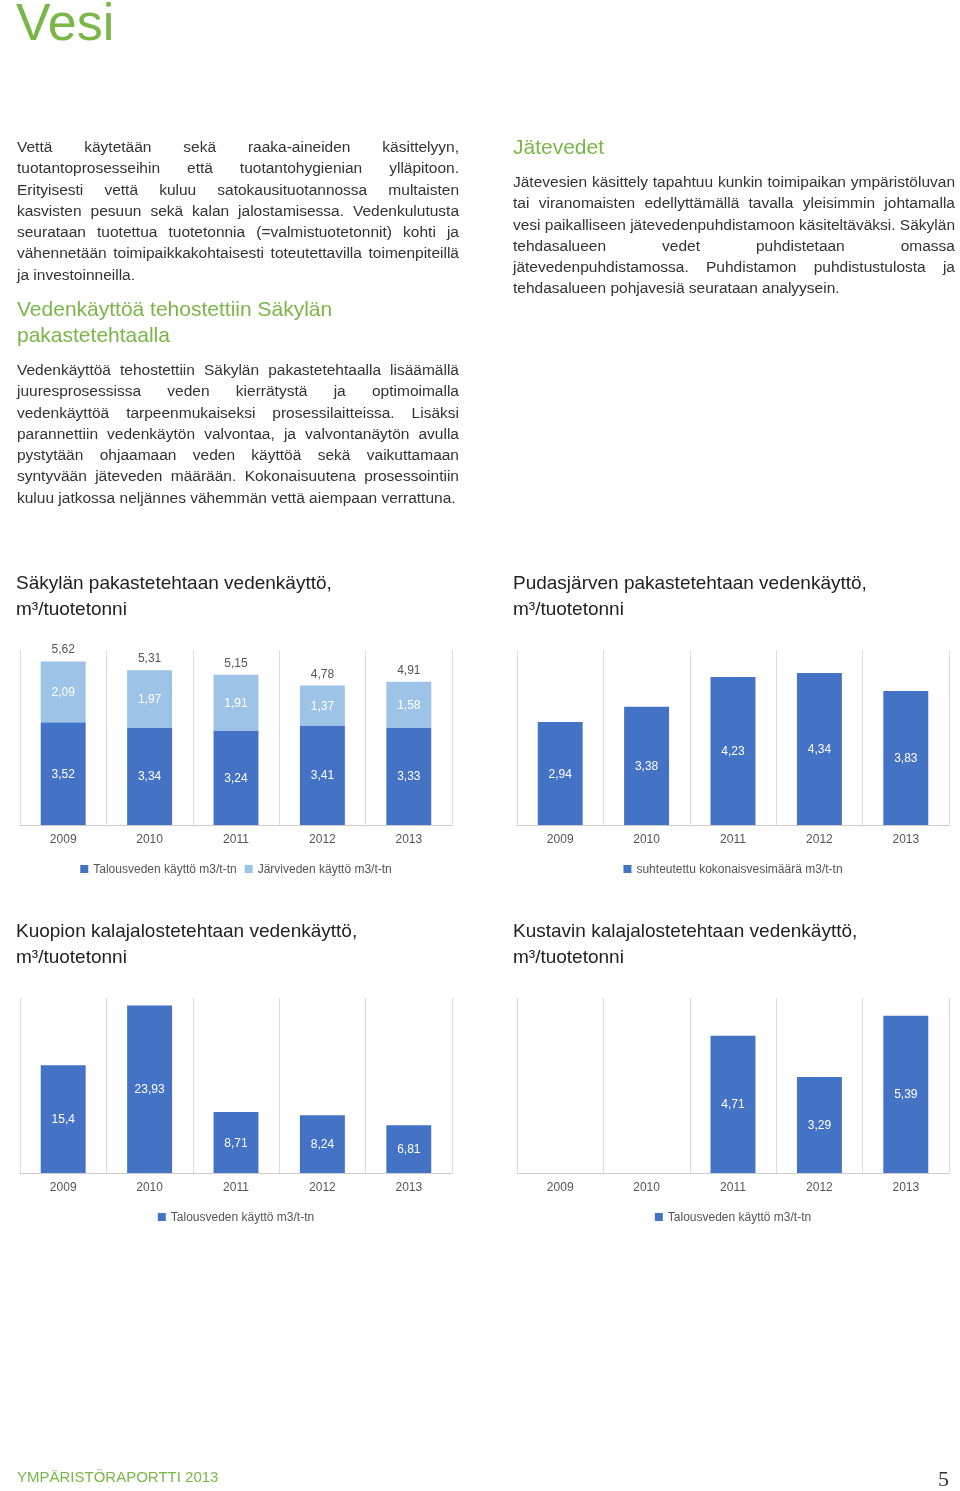 This screenshot has width=960, height=1491. Describe the element at coordinates (149, 658) in the screenshot. I see `total-label: 5,31` at that location.